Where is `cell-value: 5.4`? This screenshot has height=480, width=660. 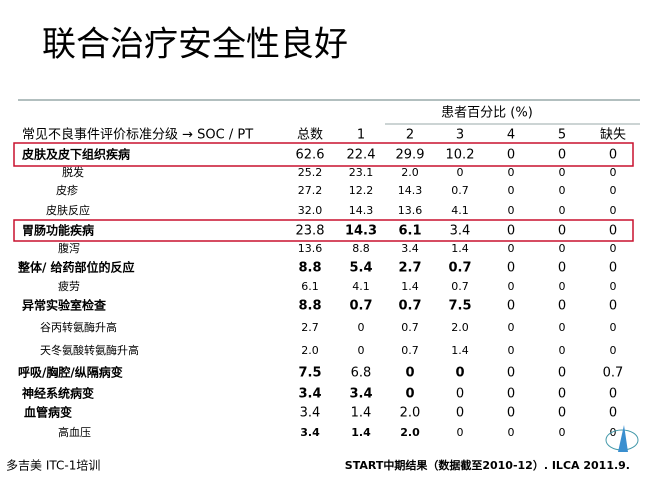 cell-value: 5.4 is located at coordinates (360, 268).